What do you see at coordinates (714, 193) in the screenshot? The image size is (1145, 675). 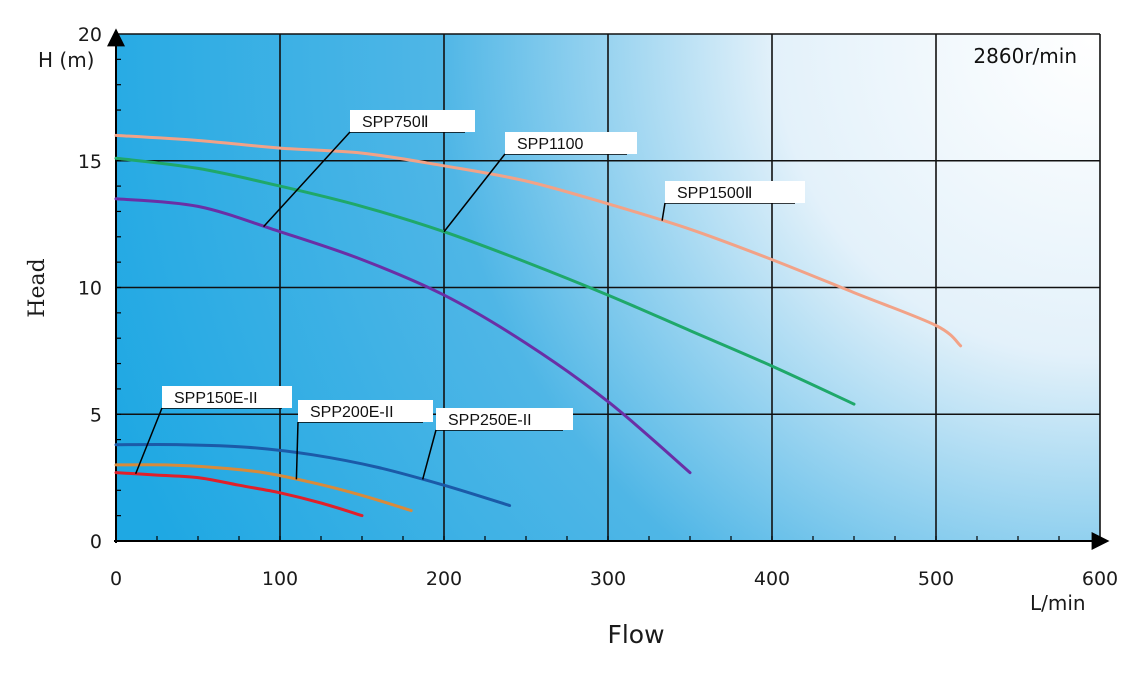 I see `series-label: SPP1500Ⅱ` at bounding box center [714, 193].